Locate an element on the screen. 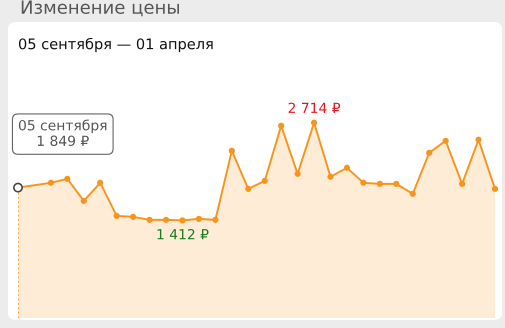  data-label: 1 412 ₽ is located at coordinates (183, 234).